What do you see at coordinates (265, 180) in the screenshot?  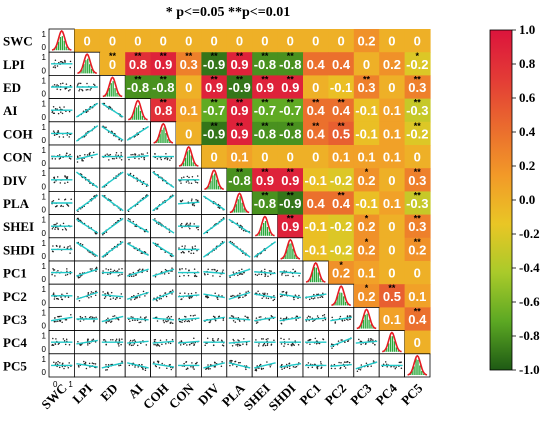 I see `coef-label: 0.9` at bounding box center [265, 180].